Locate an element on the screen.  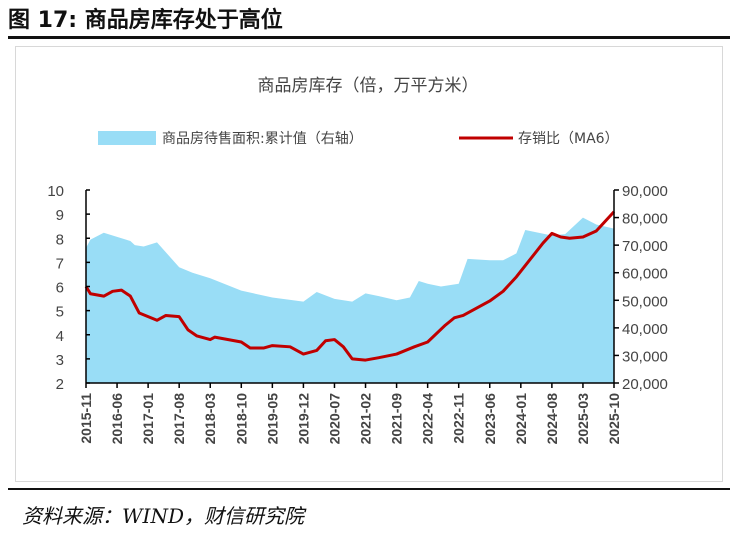
legend-swatch-area is located at coordinates (127, 138).